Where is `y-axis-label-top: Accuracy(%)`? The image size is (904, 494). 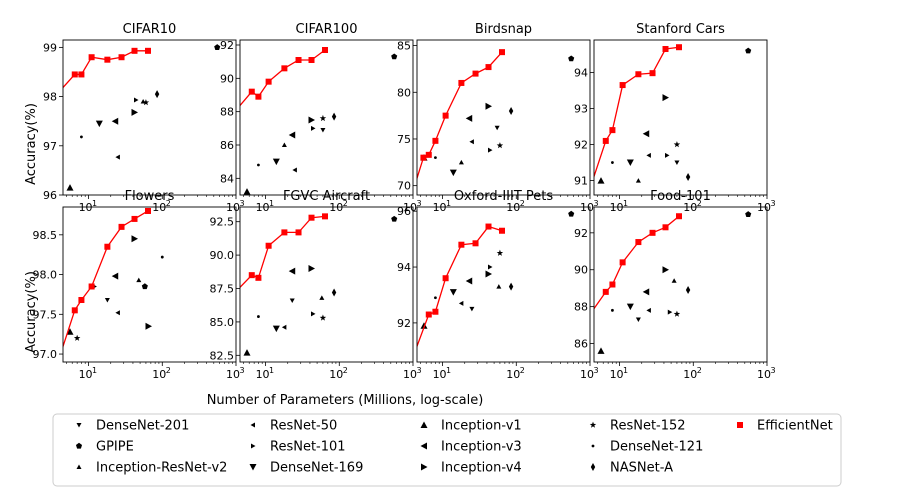
y-axis-label-top: Accuracy(%) is located at coordinates (31, 144).